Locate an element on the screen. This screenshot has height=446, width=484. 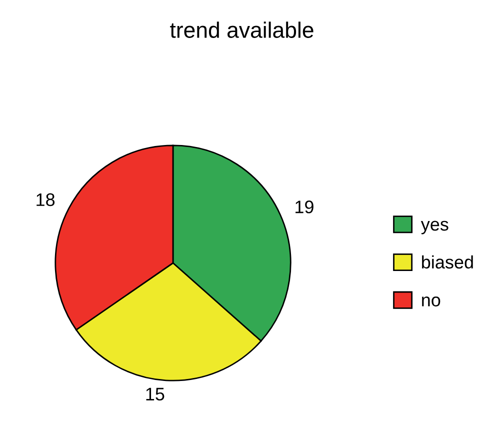
data-label: 18 is located at coordinates (45, 199).